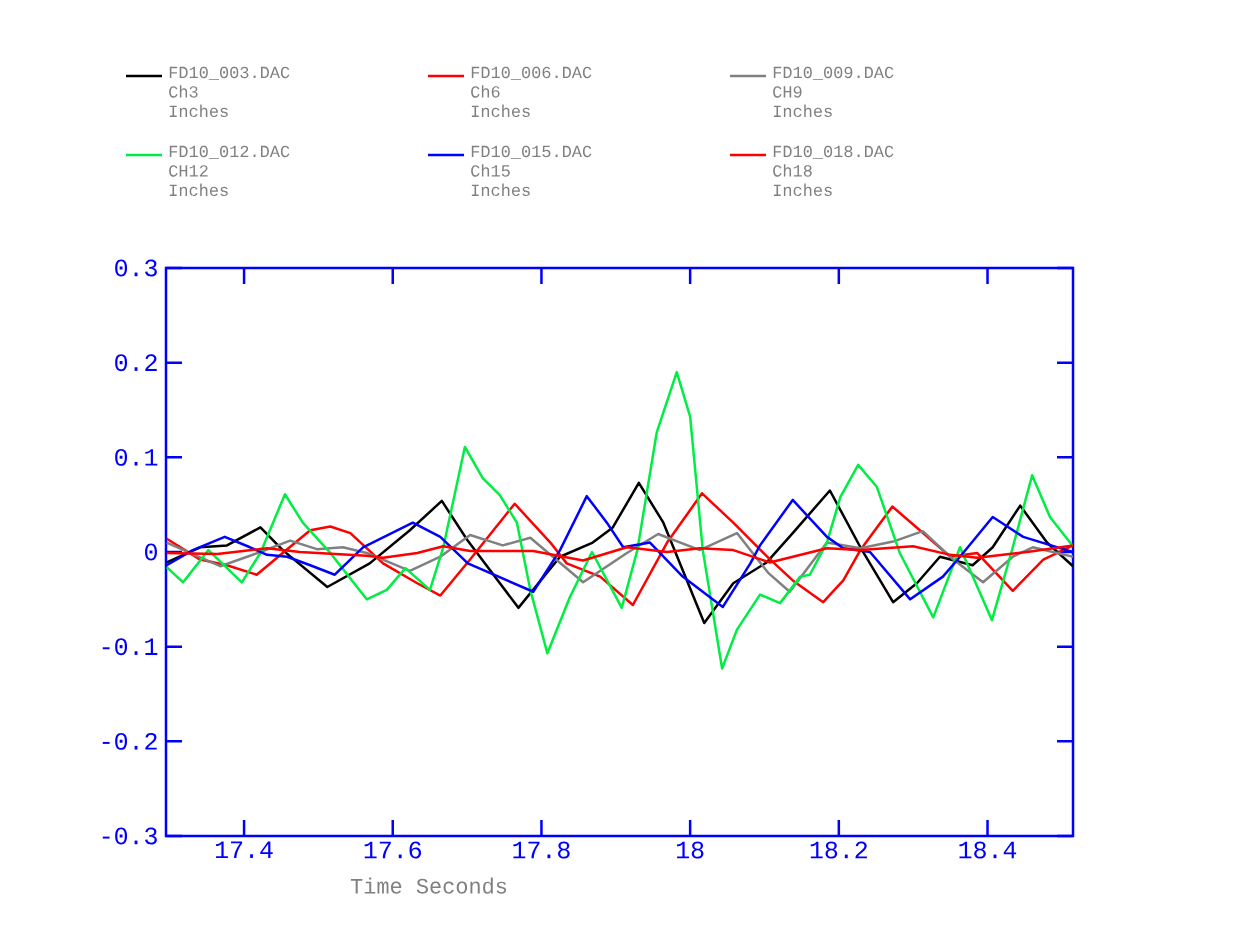 This screenshot has height=932, width=1244. I want to click on y-tick-label: 0.3, so click(136, 268).